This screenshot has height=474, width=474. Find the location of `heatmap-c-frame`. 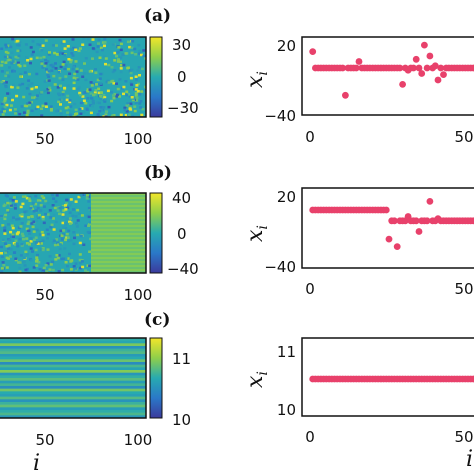

heatmap-c-frame is located at coordinates (73, 378).